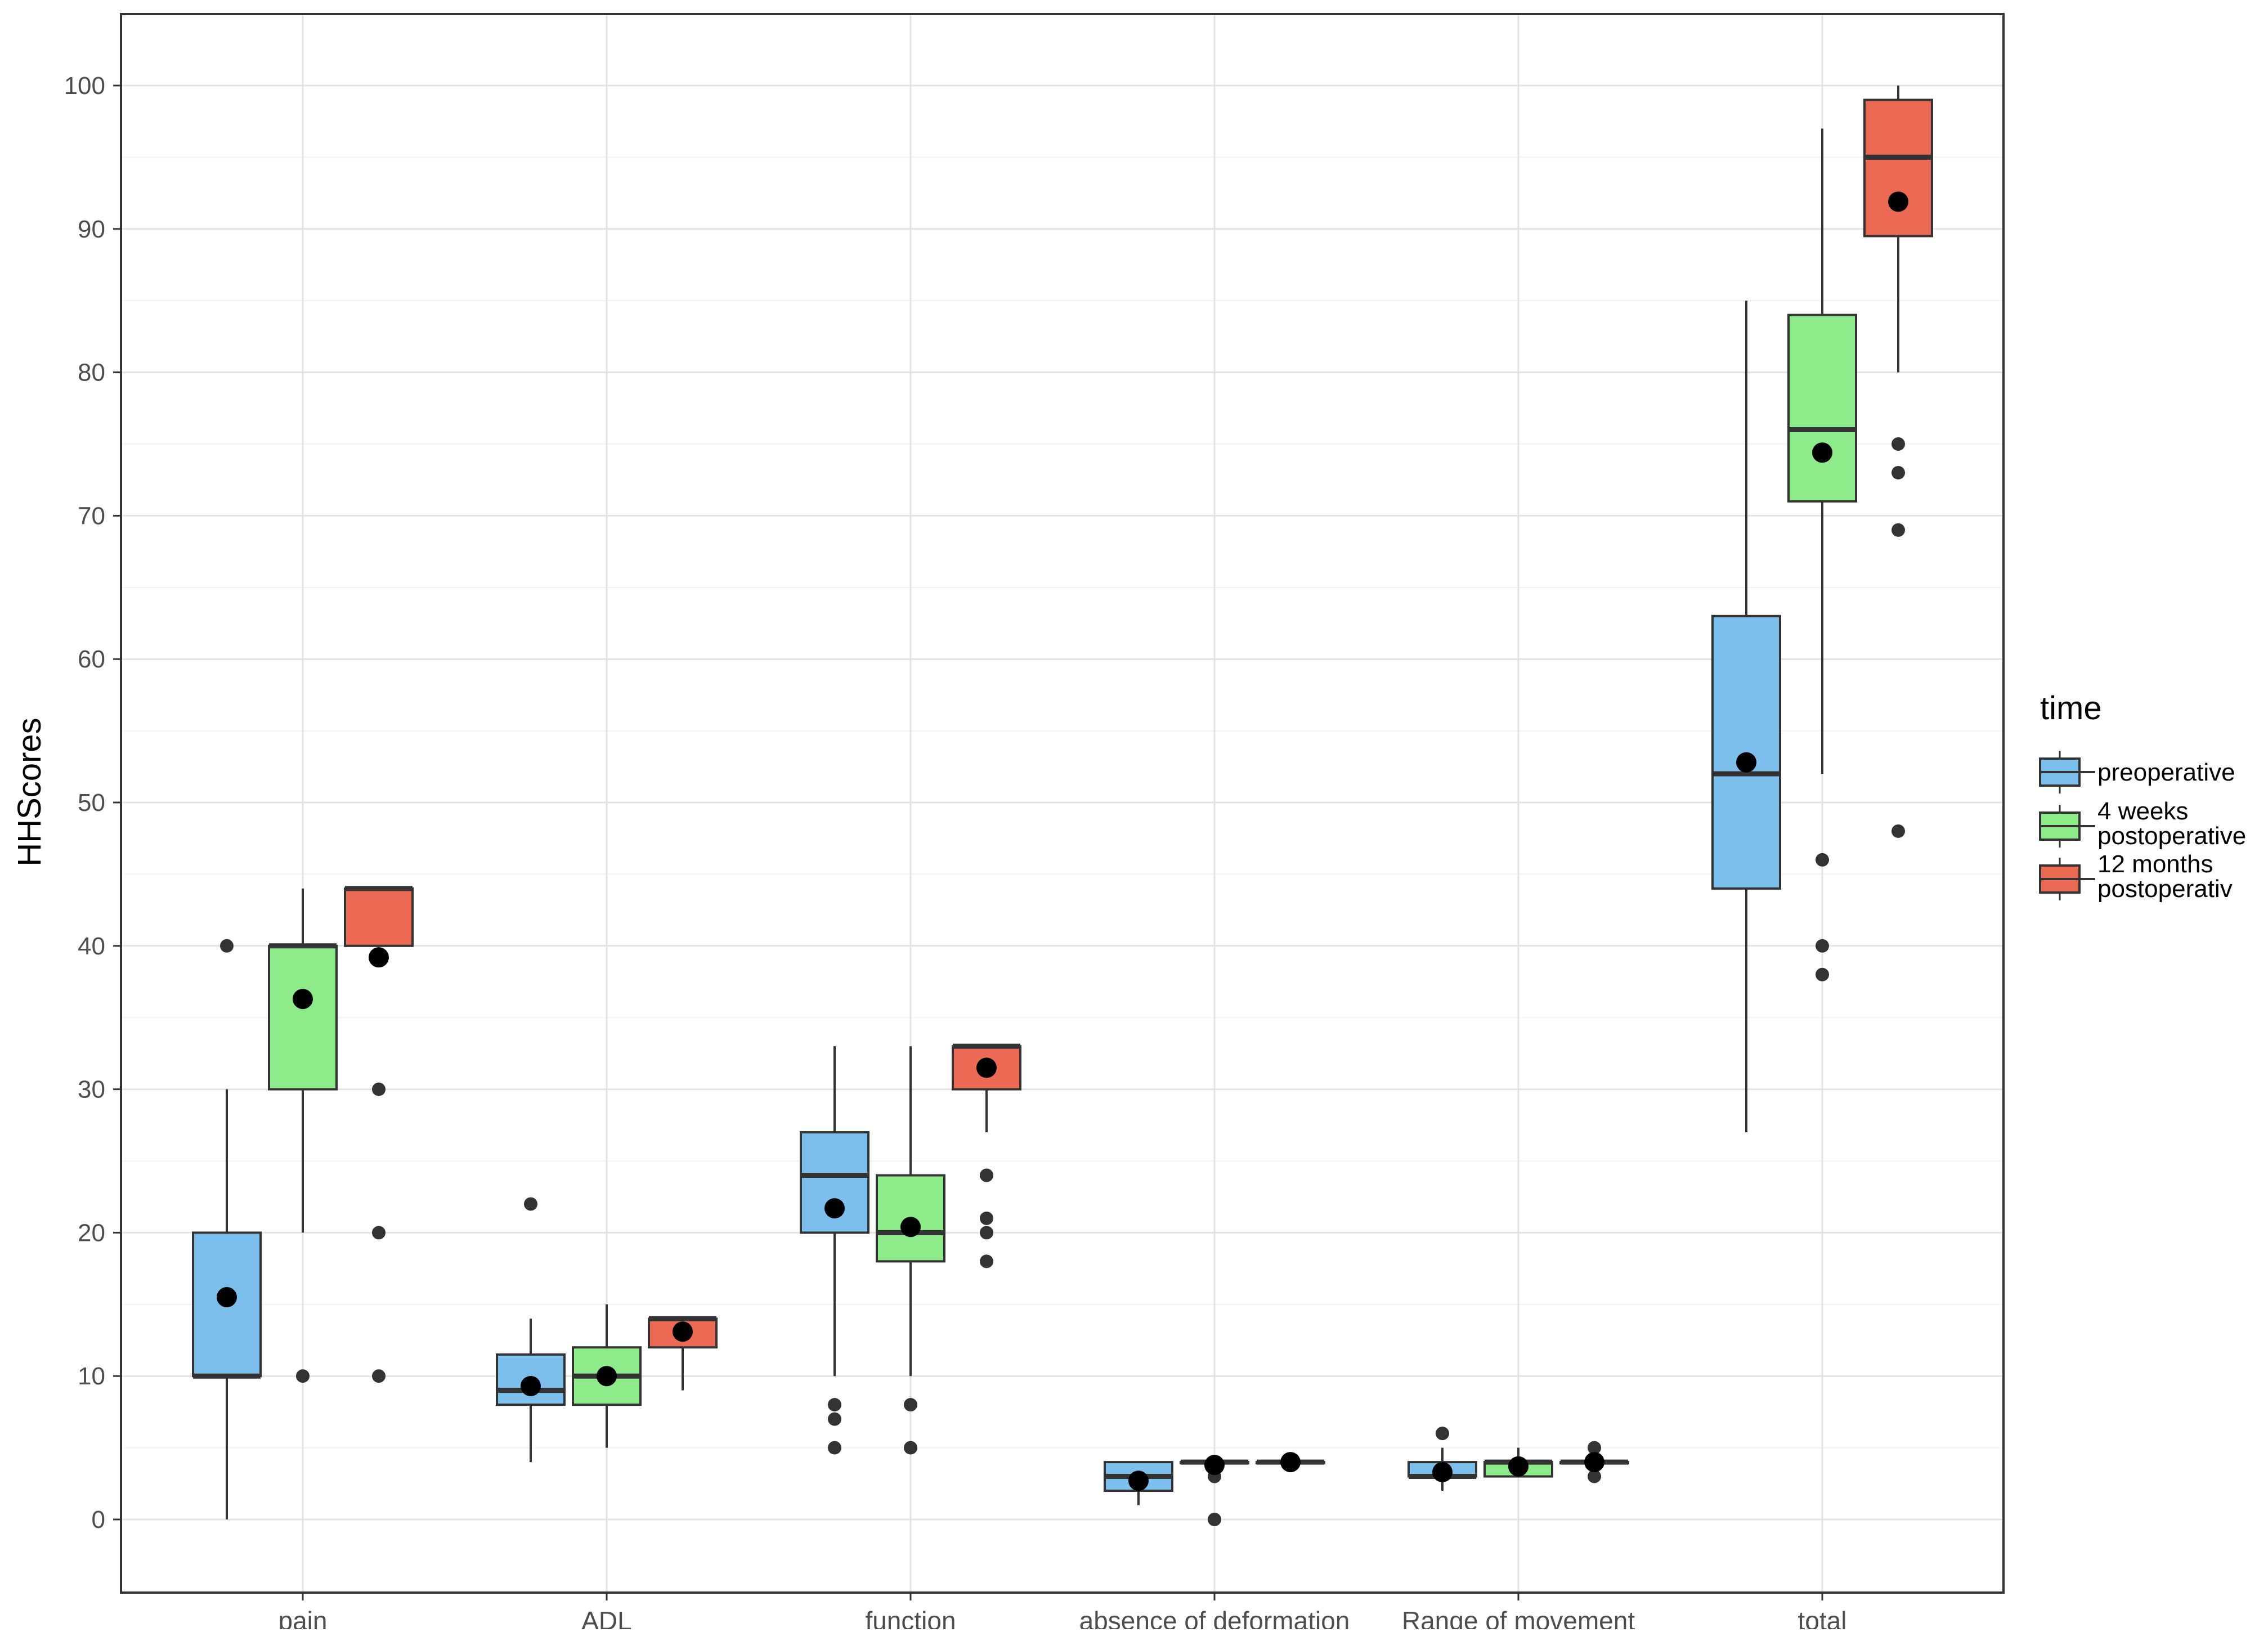 This screenshot has height=1632, width=2268. Describe the element at coordinates (303, 1618) in the screenshot. I see `x-tick-label: pain` at that location.